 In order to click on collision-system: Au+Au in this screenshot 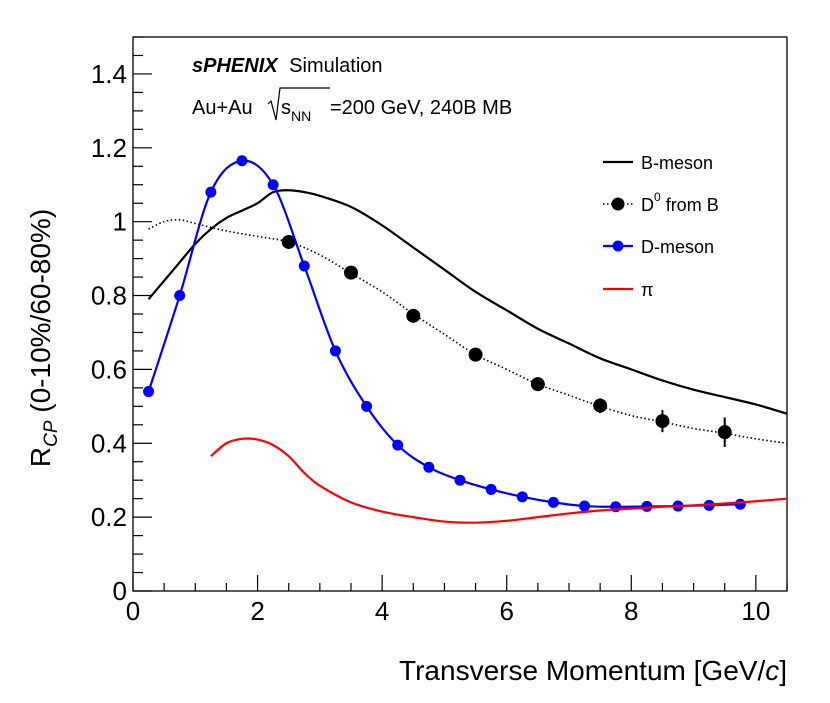, I will do `click(222, 108)`.